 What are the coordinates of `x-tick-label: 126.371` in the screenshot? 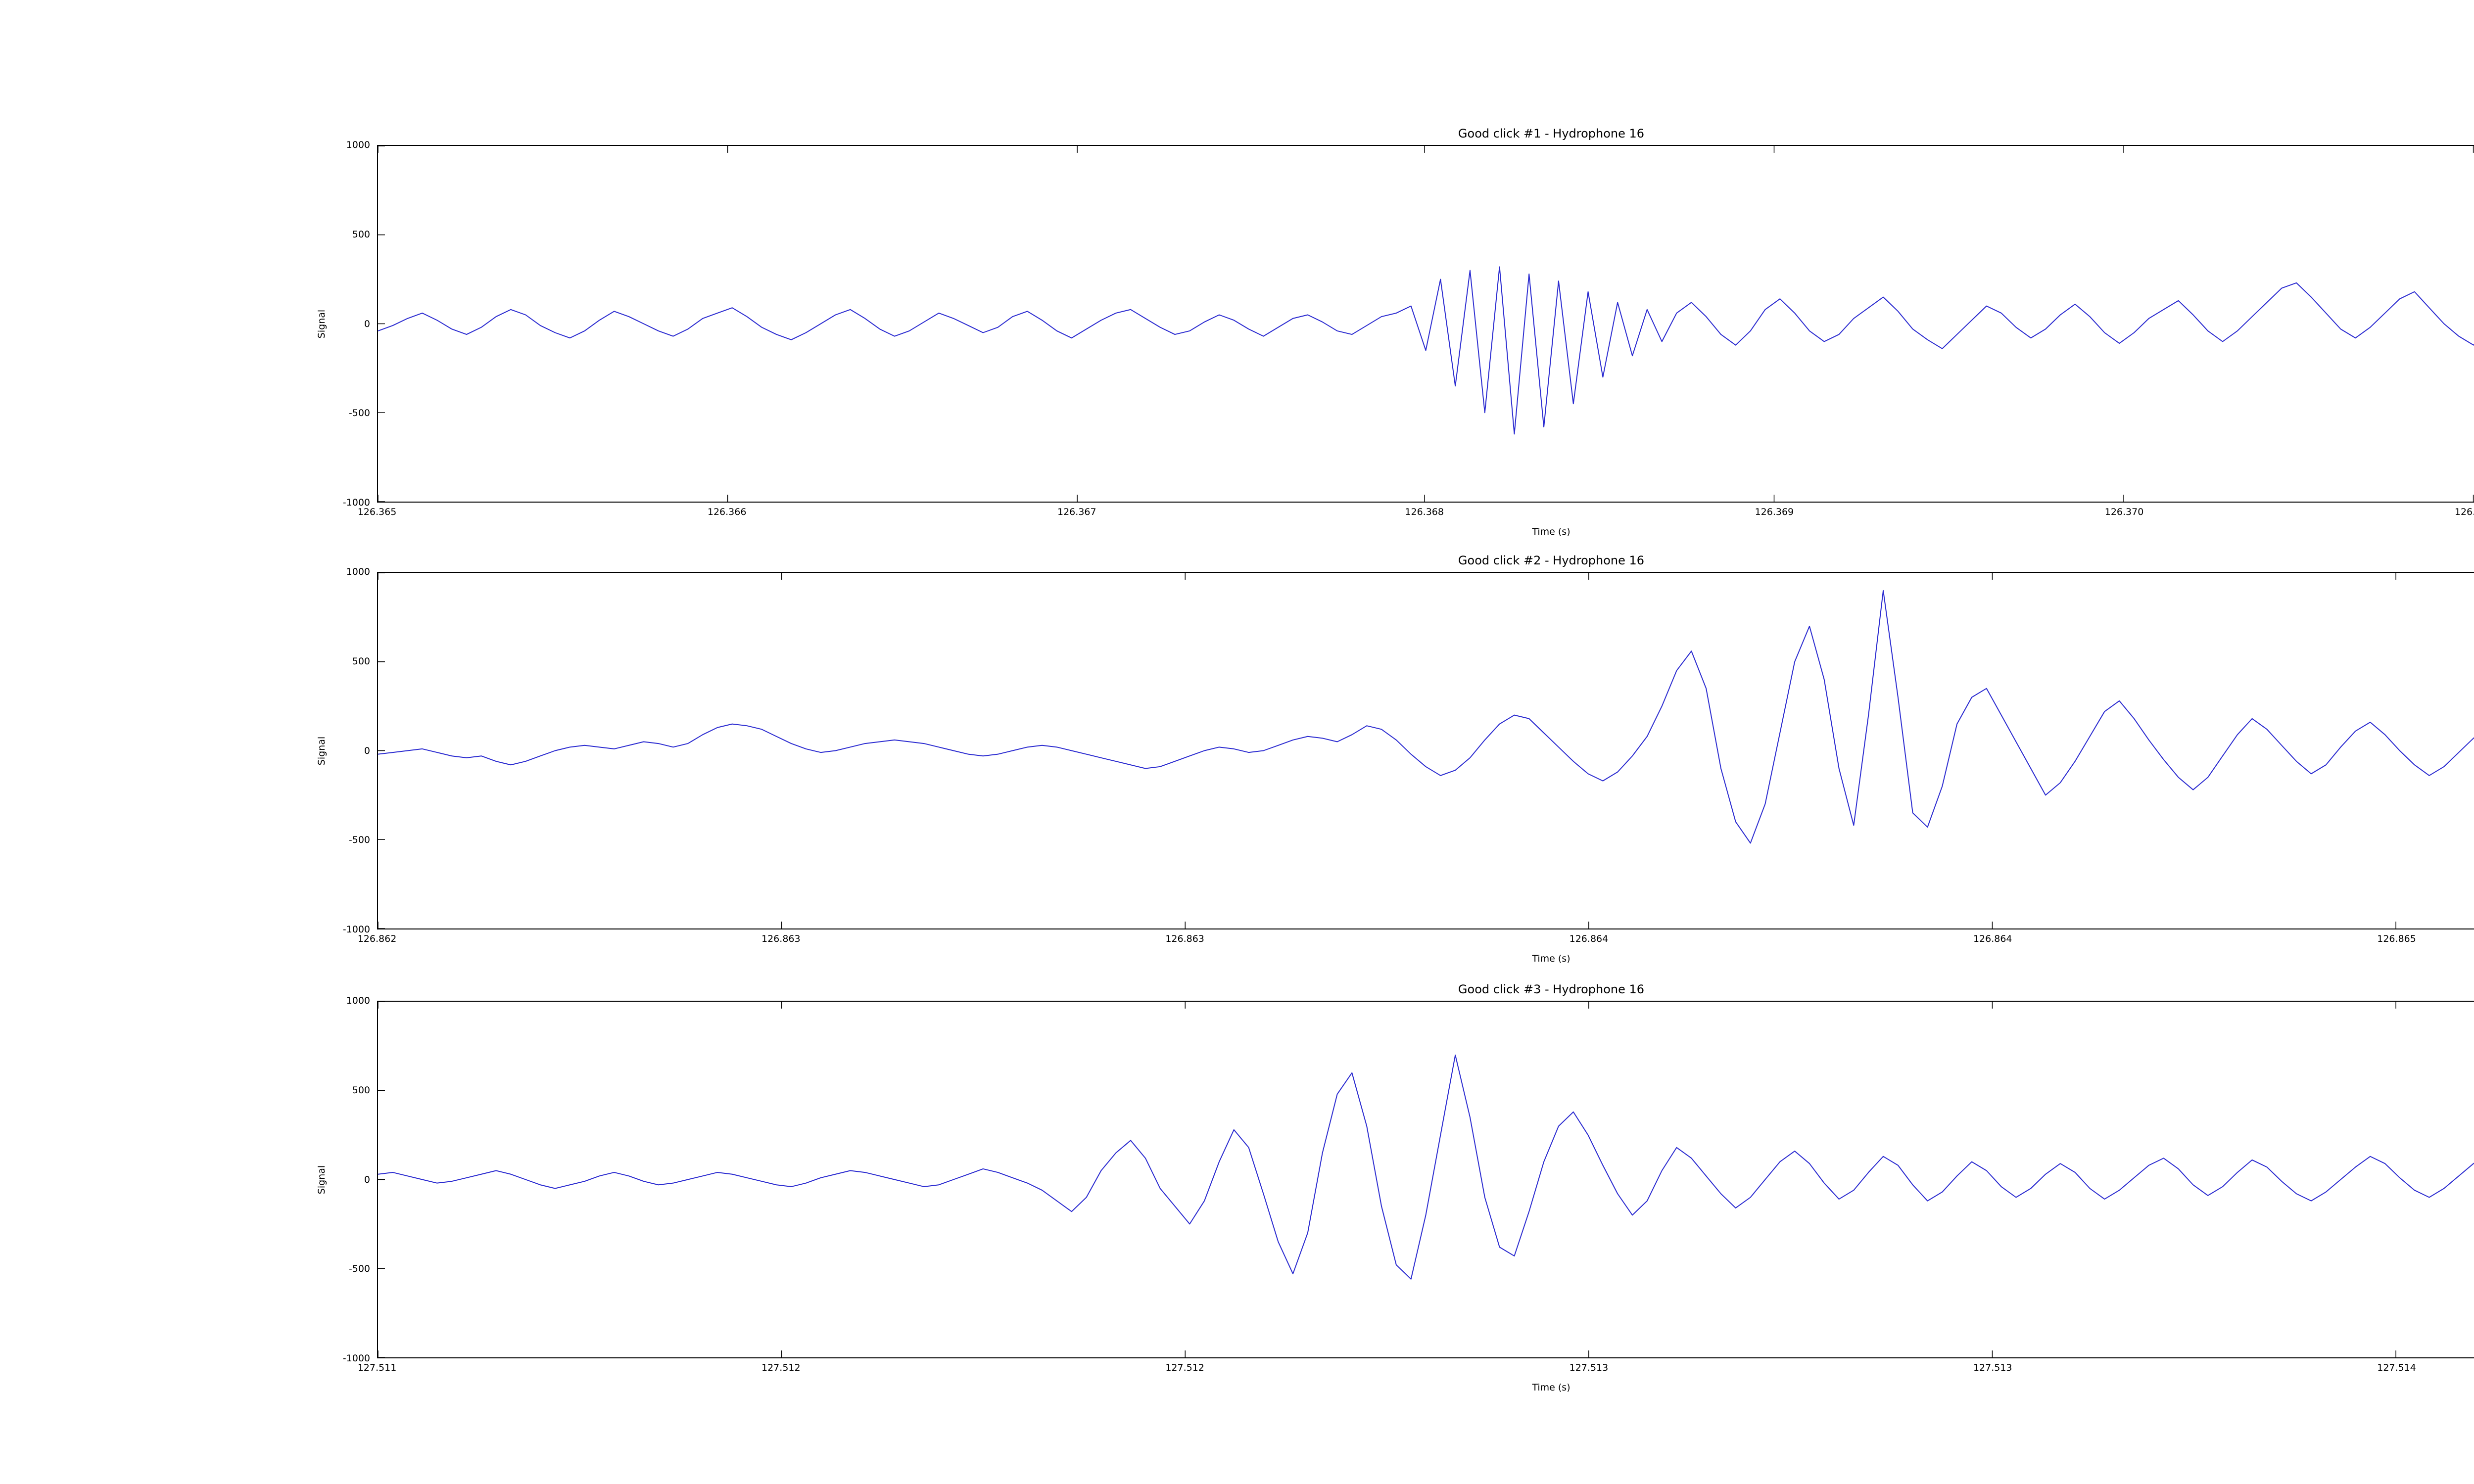 It's located at (2464, 512).